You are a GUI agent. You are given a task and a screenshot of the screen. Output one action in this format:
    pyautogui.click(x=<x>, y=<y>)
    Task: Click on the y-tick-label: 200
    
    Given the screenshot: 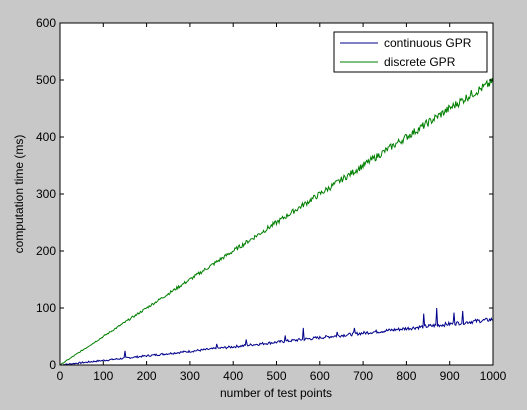 What is the action you would take?
    pyautogui.click(x=46, y=251)
    